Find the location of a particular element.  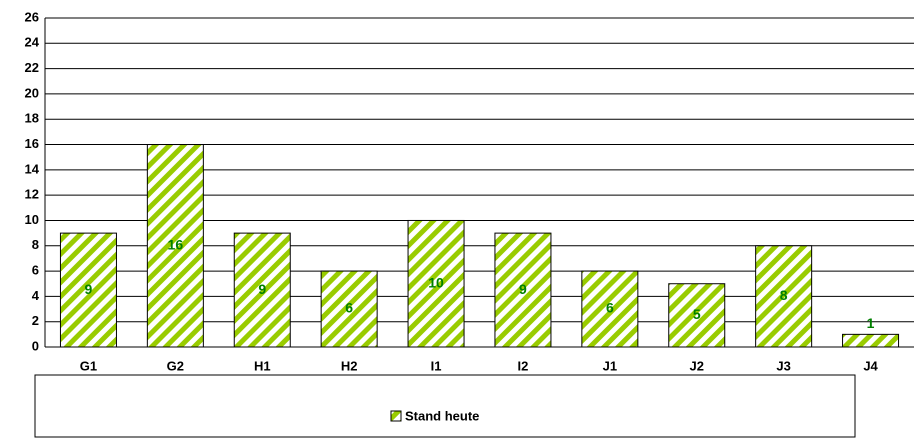

y-tick-label: 20 is located at coordinates (32, 92).